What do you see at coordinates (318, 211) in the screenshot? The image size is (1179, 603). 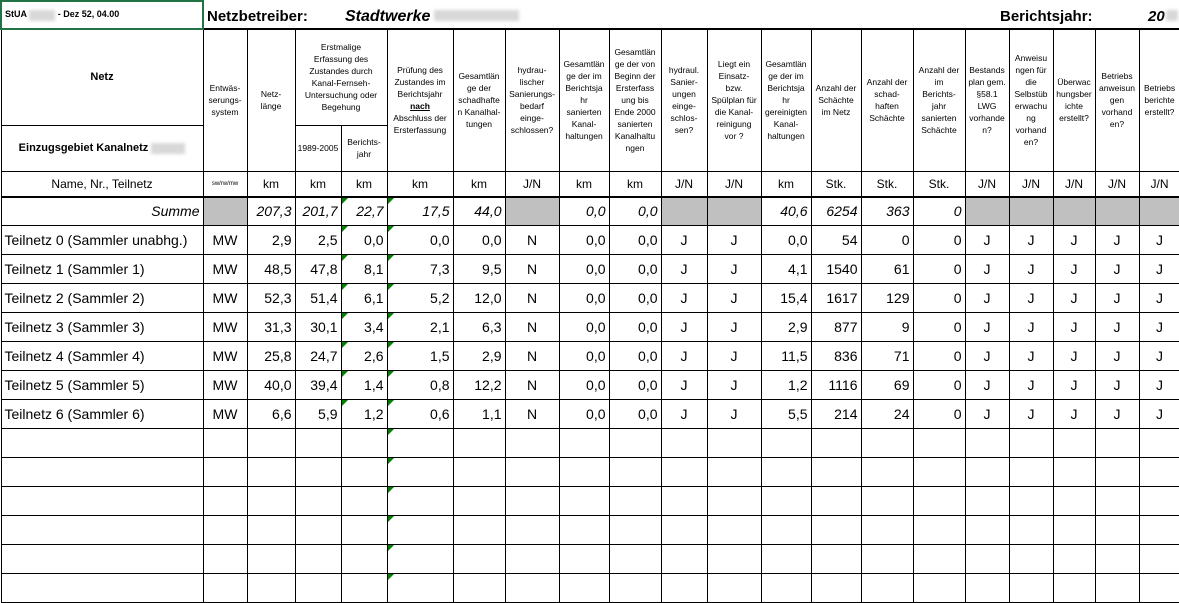 I see `sum-value: 201,7` at bounding box center [318, 211].